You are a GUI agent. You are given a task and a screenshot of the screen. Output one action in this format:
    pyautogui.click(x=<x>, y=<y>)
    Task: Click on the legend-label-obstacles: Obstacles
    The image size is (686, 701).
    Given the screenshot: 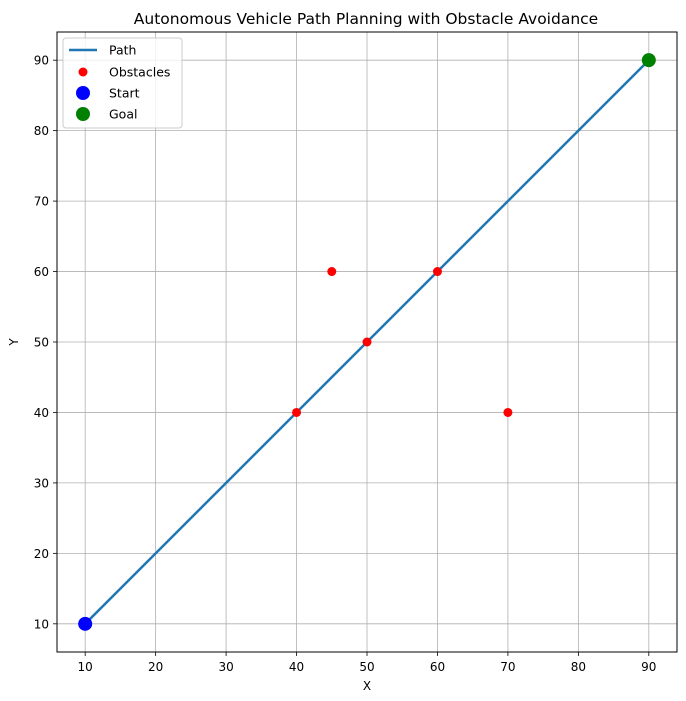 What is the action you would take?
    pyautogui.click(x=139, y=72)
    